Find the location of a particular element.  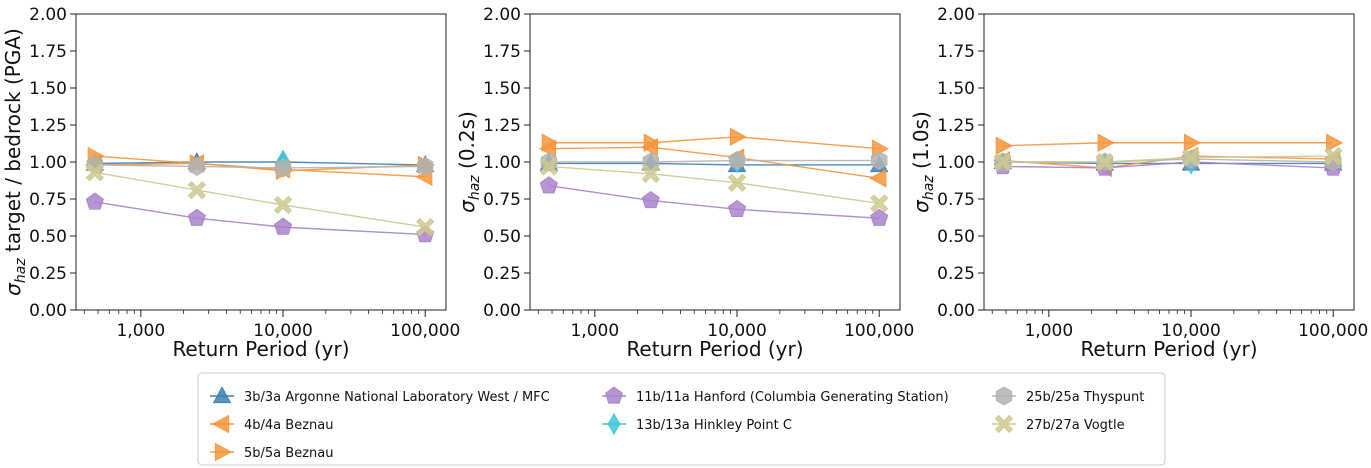

y-axis-label-text: target / bedrock (PGA) is located at coordinates (13, 143).